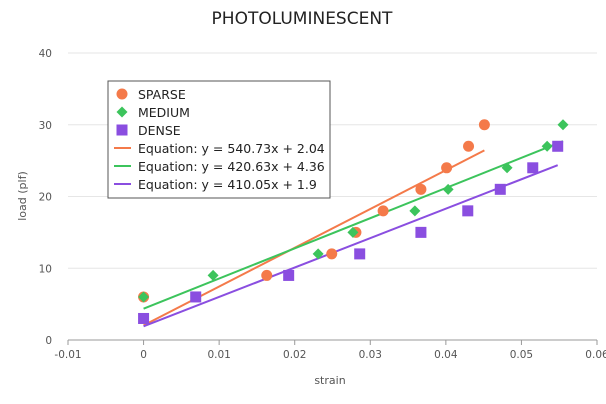 The width and height of the screenshot is (606, 404). Describe the element at coordinates (45, 126) in the screenshot. I see `y-tick-label: 30` at that location.